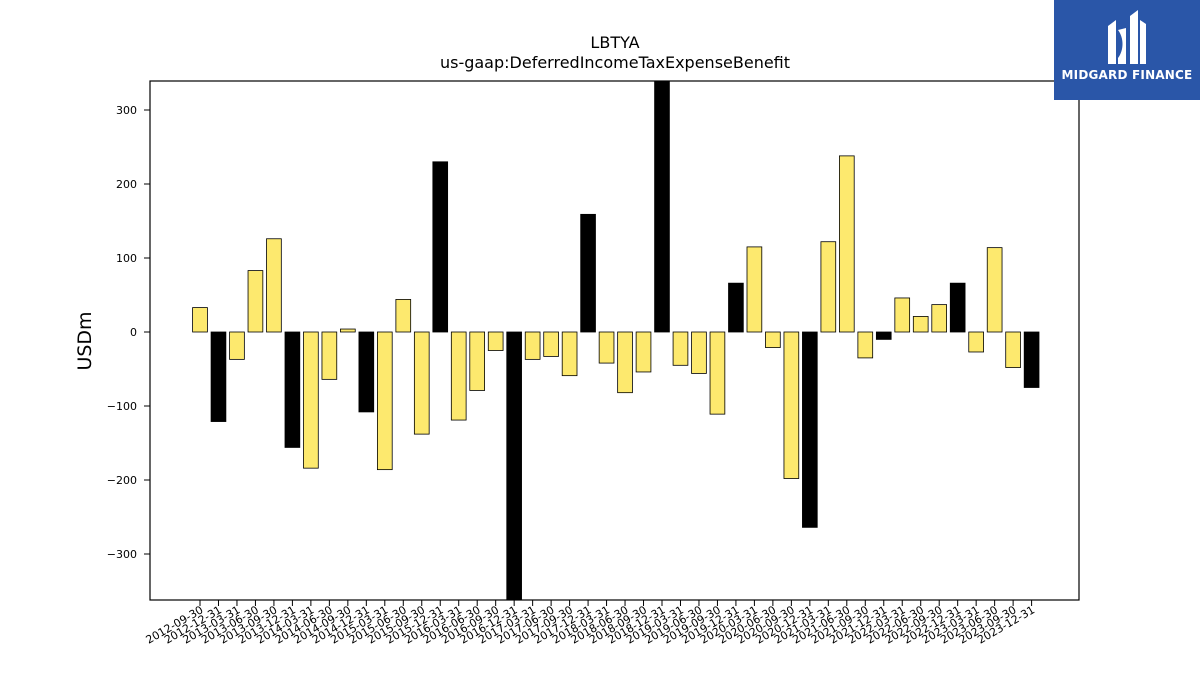  Describe the element at coordinates (126, 184) in the screenshot. I see `y-tick-label-200: 200` at that location.